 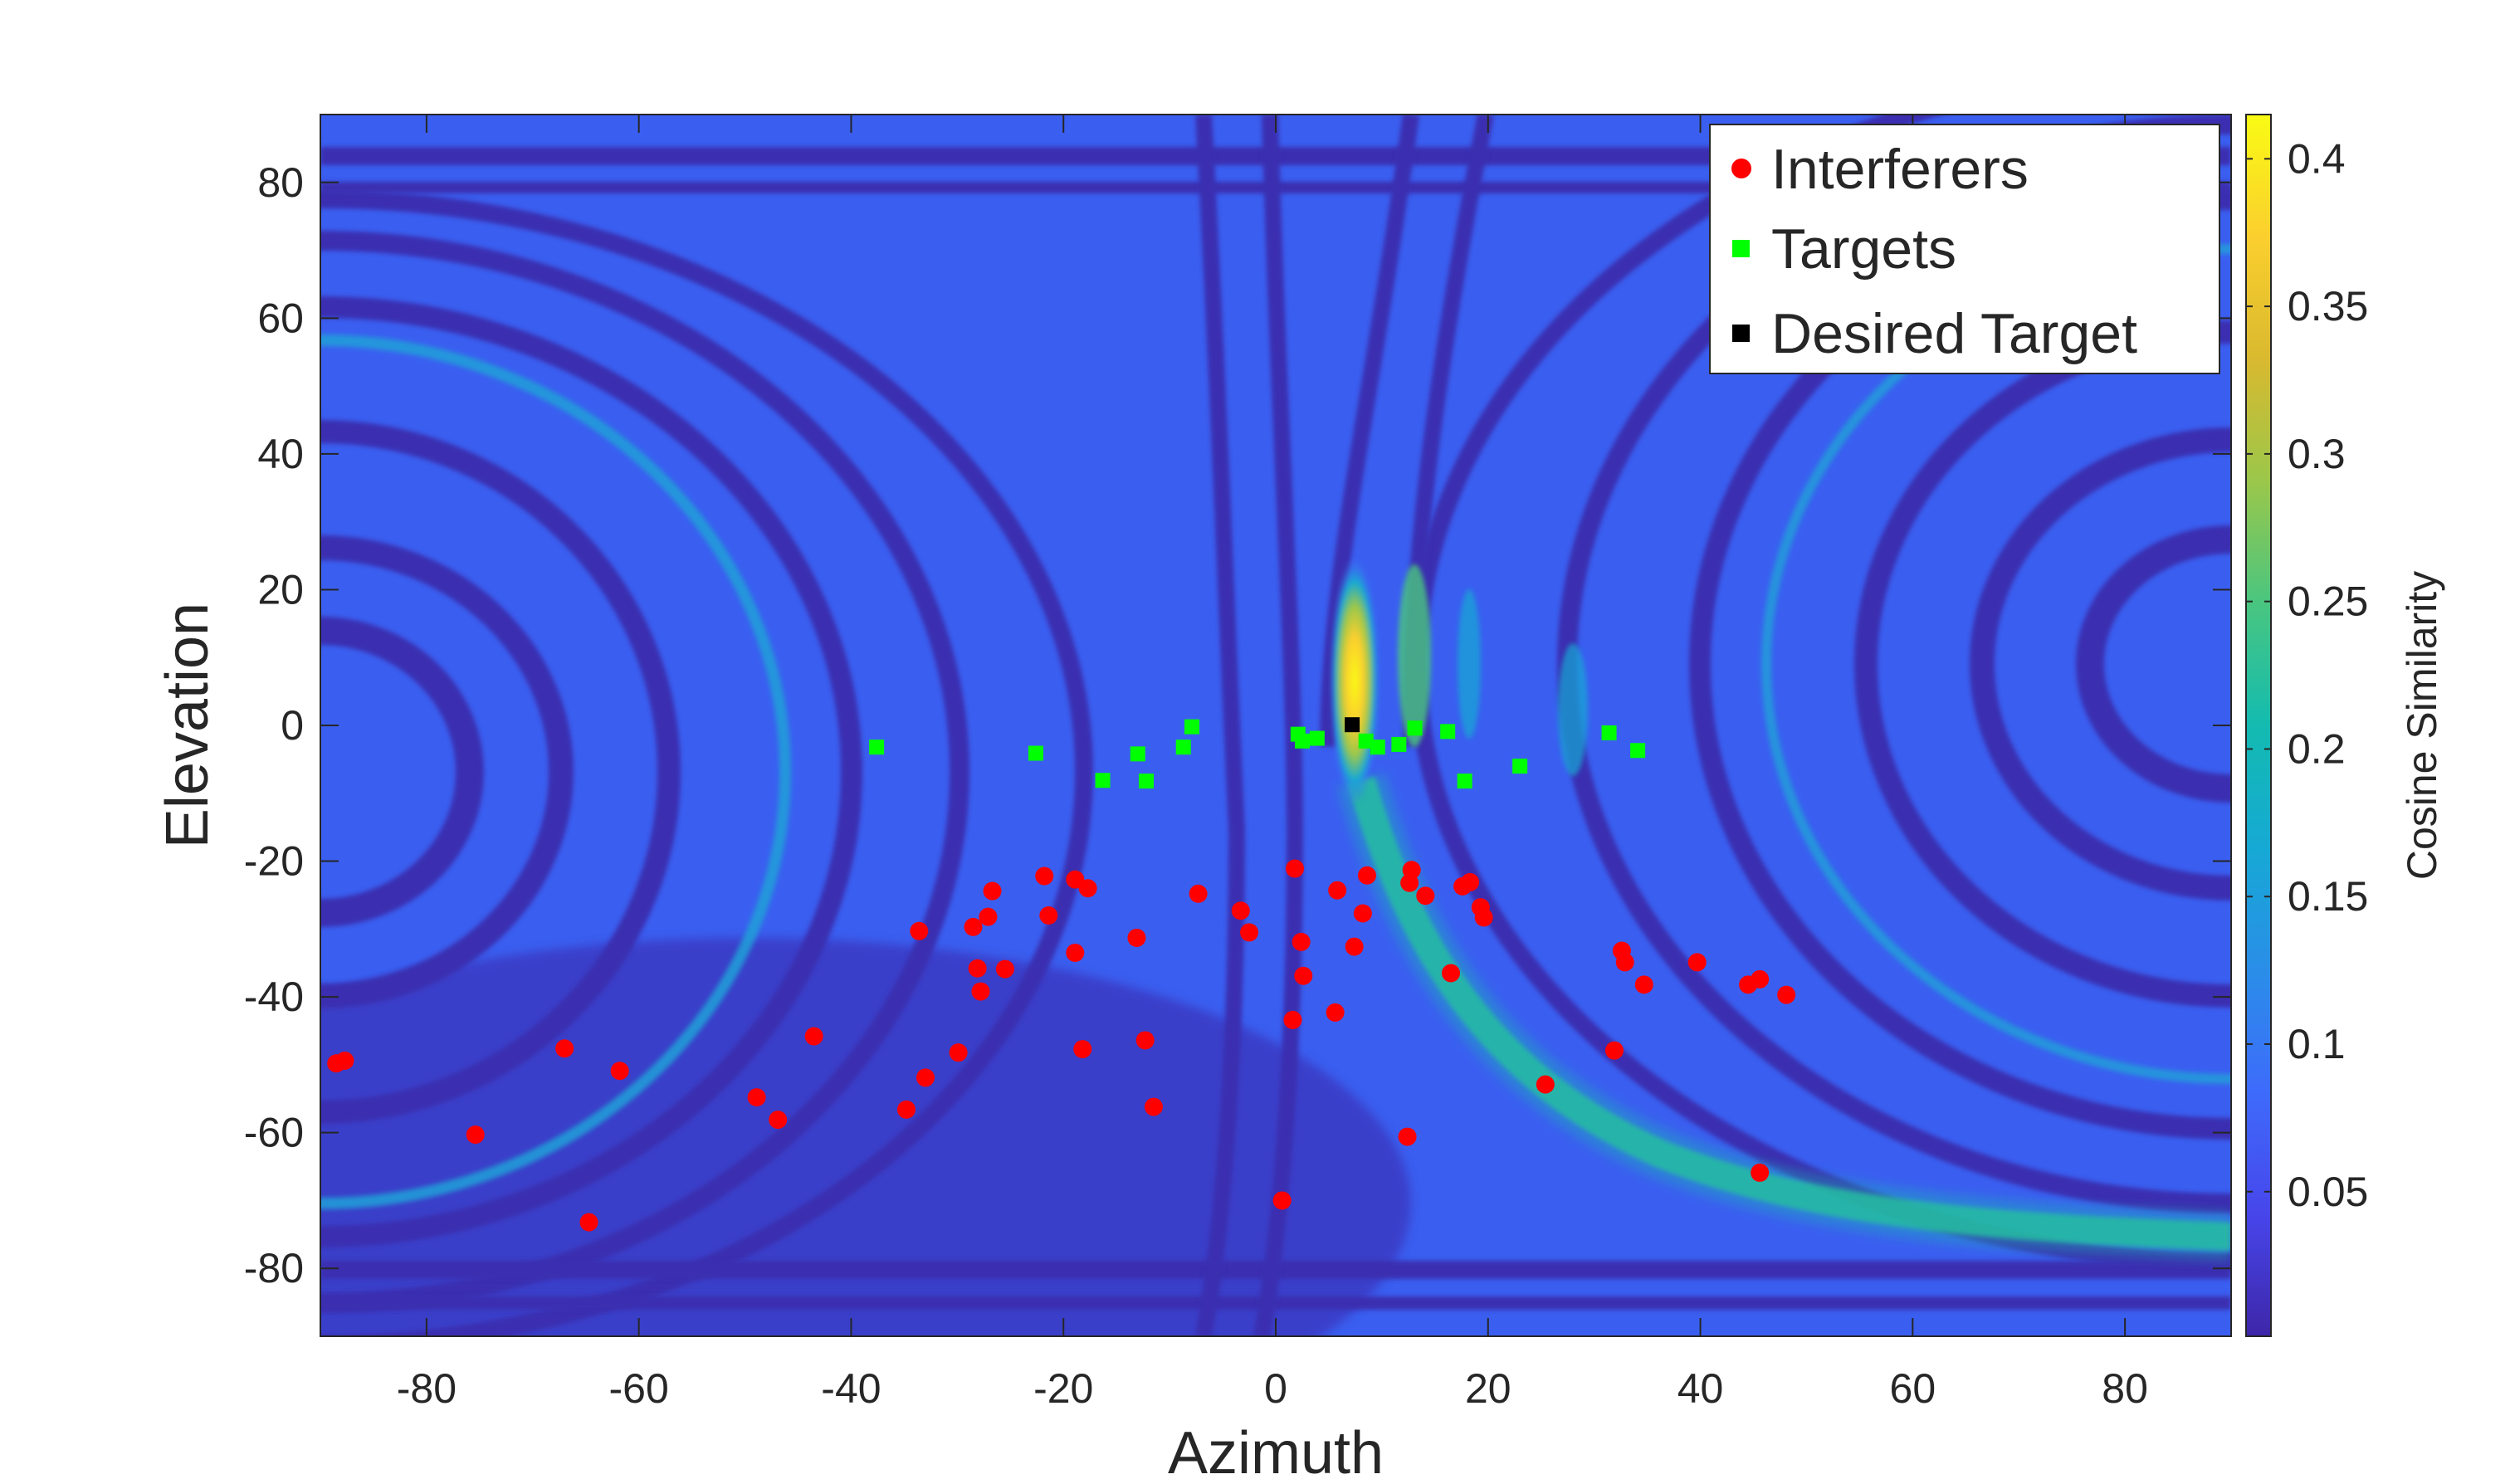 I want to click on legend: Interferers Targets Desired Target, so click(x=1964, y=249).